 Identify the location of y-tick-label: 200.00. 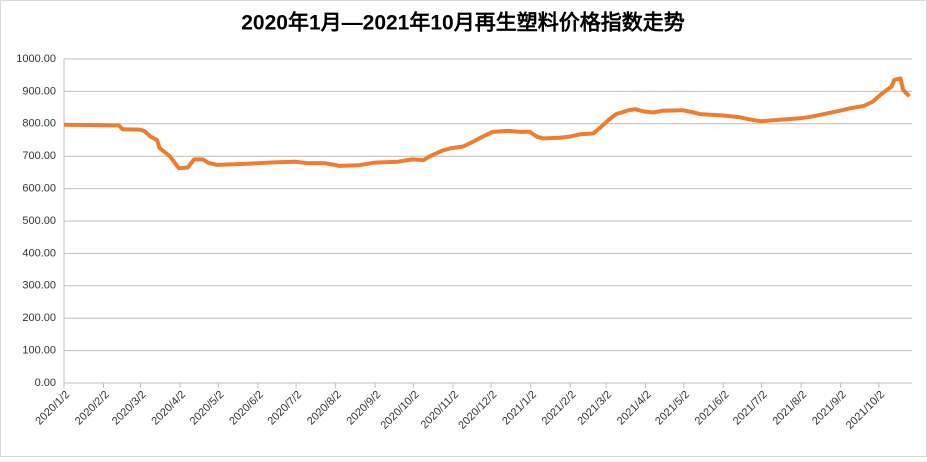
(39, 318).